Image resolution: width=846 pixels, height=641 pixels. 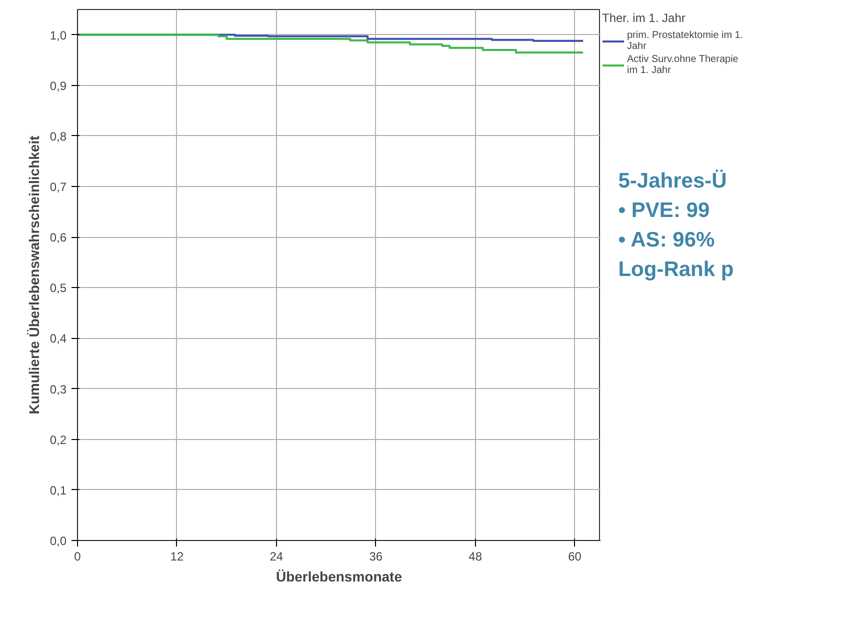 I want to click on x-tick-label: 24, so click(x=277, y=557).